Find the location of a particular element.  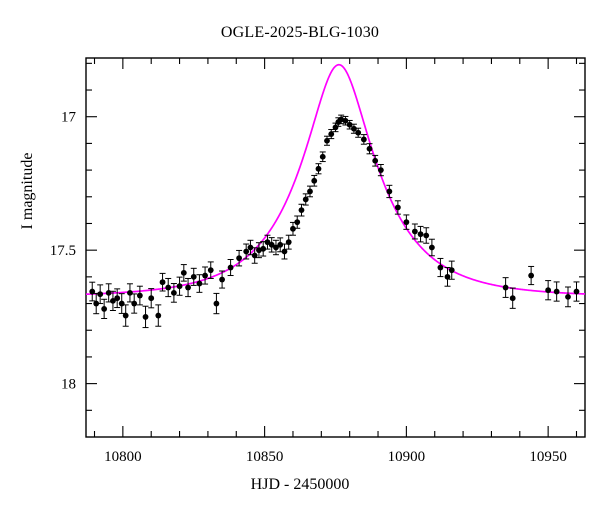

y-tick-label: 17.5 is located at coordinates (63, 251).